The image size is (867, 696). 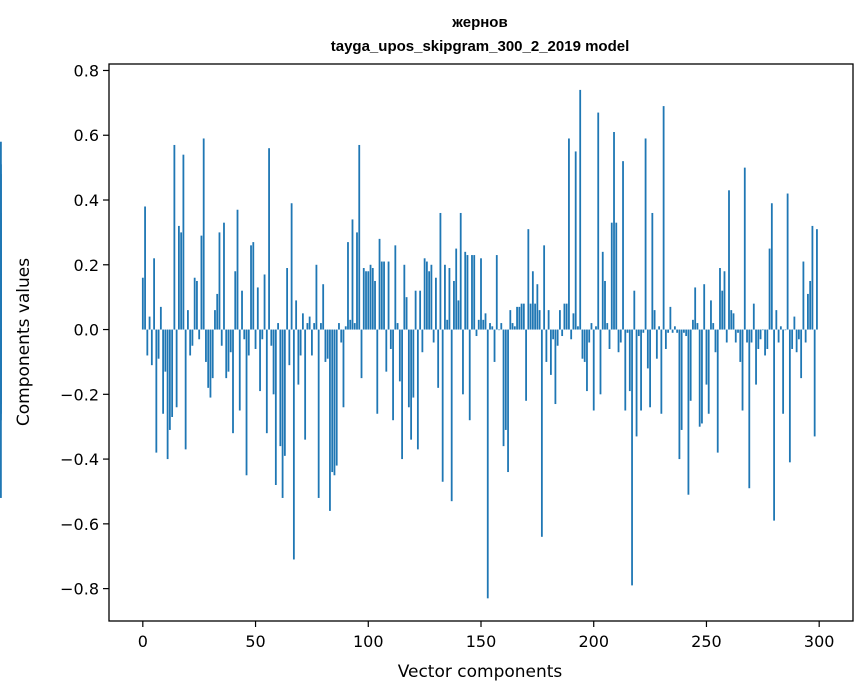 What do you see at coordinates (479, 22) in the screenshot?
I see `chart-title: жернов` at bounding box center [479, 22].